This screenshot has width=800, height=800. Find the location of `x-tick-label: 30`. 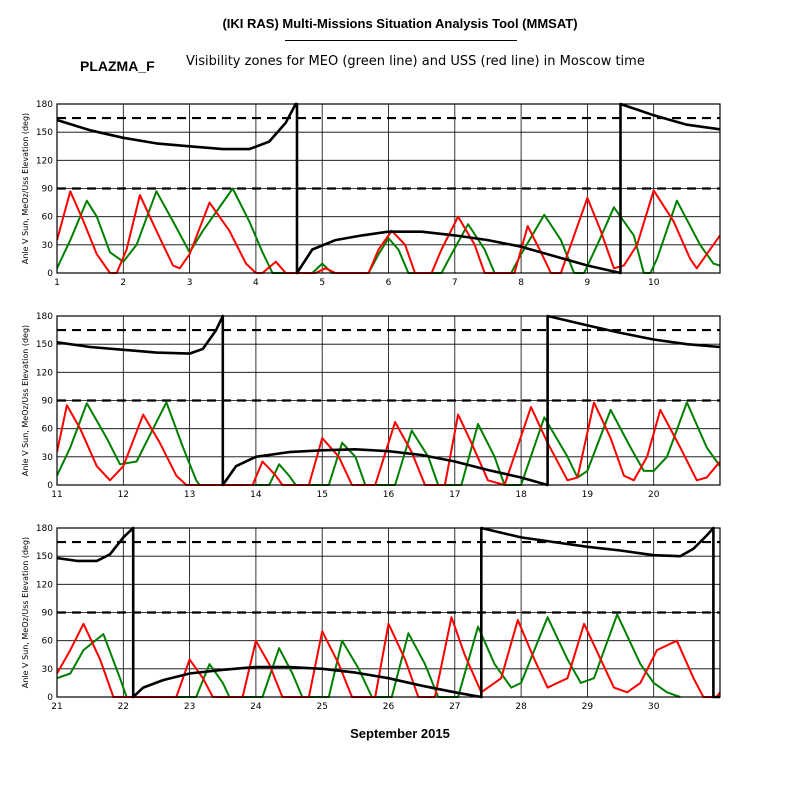

x-tick-label: 30 is located at coordinates (654, 707).